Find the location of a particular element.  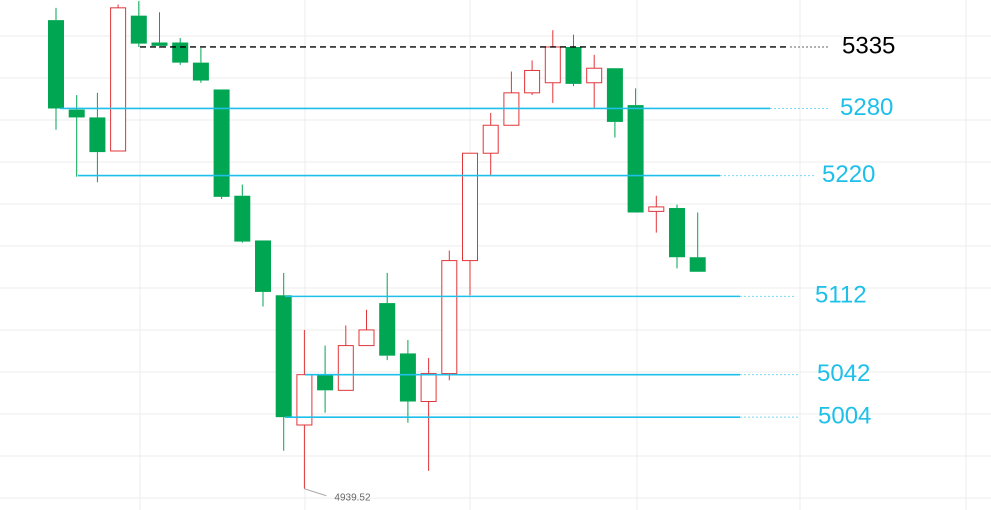

level-label: 5280 is located at coordinates (866, 107).